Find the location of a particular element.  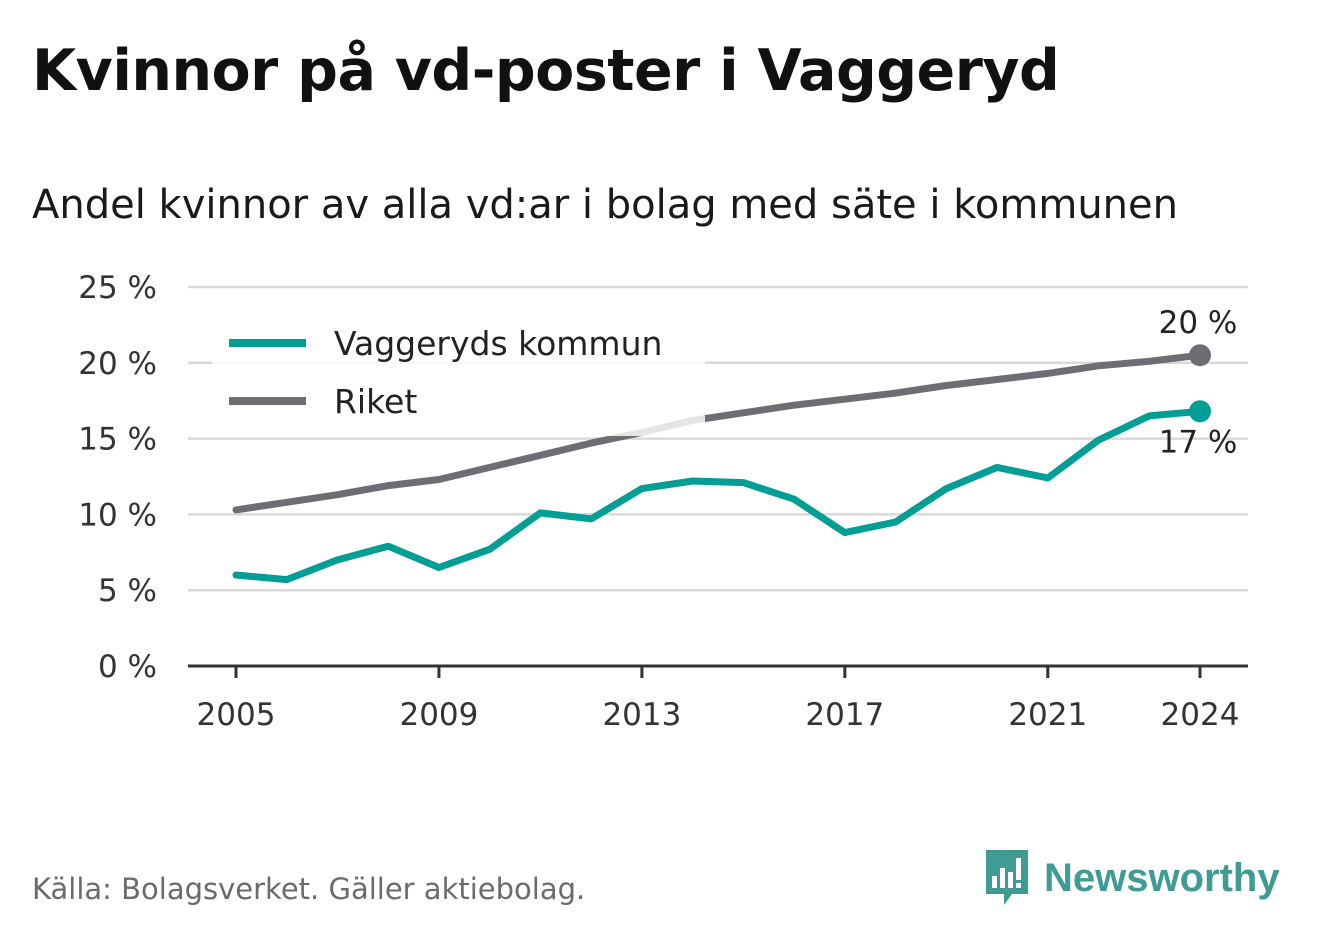

end-labels: 17 % 20 % is located at coordinates (1198, 382).